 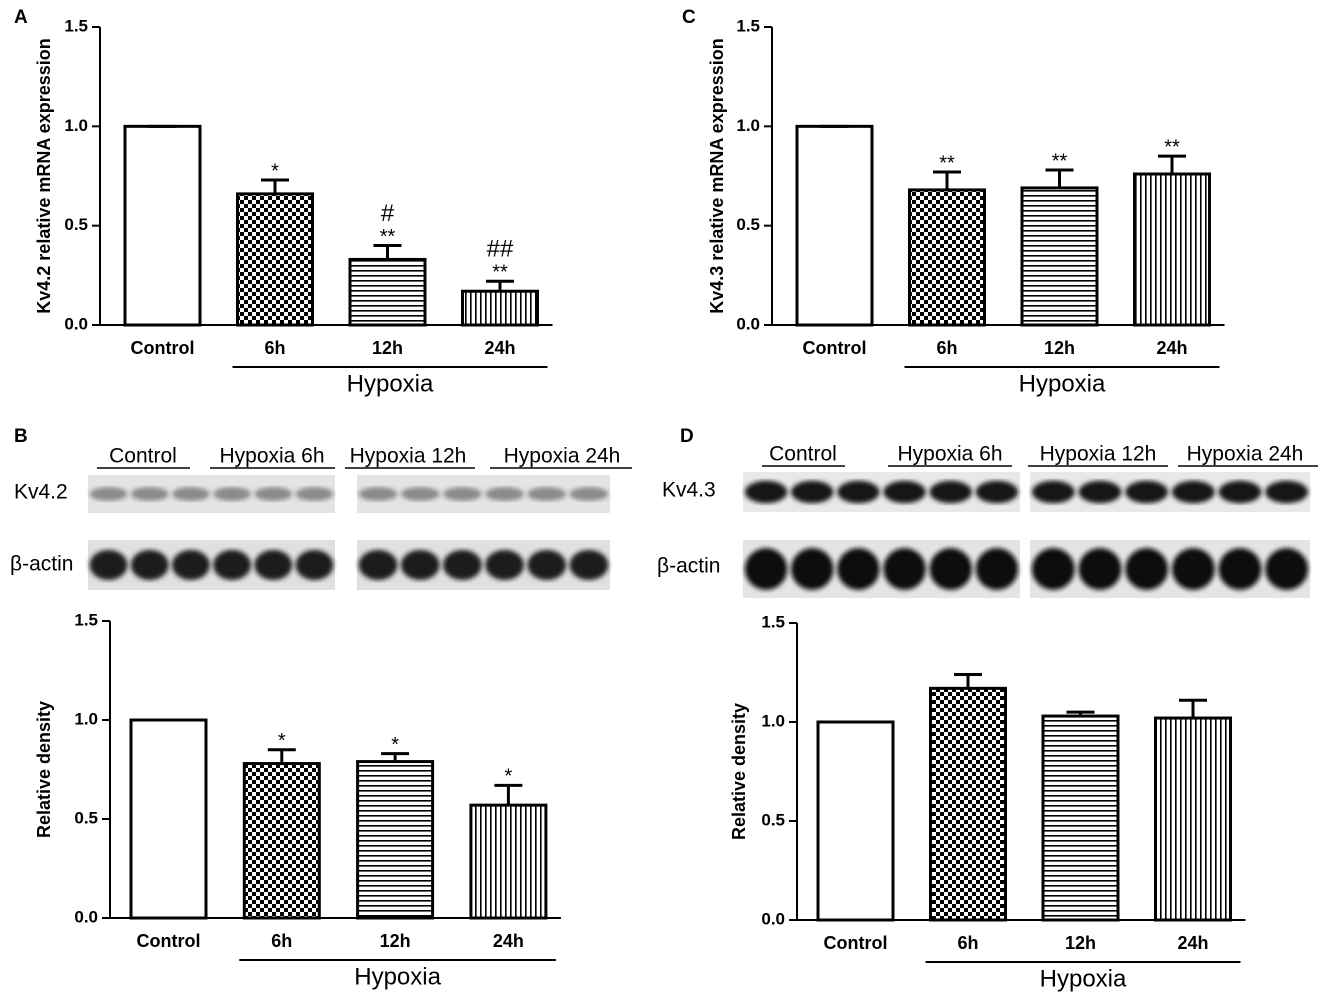 What do you see at coordinates (21, 436) in the screenshot?
I see `panel-label: B` at bounding box center [21, 436].